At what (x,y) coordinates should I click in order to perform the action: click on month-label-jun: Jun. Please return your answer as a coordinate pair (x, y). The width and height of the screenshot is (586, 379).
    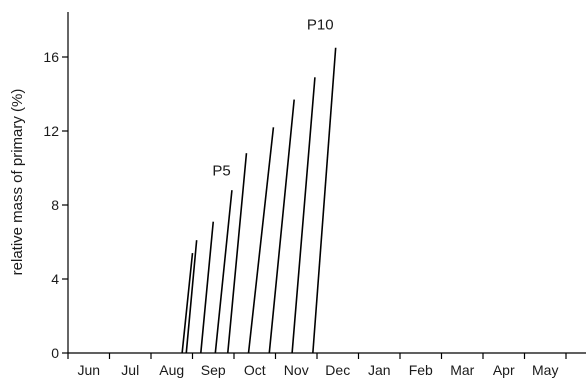
    Looking at the image, I should click on (88, 370).